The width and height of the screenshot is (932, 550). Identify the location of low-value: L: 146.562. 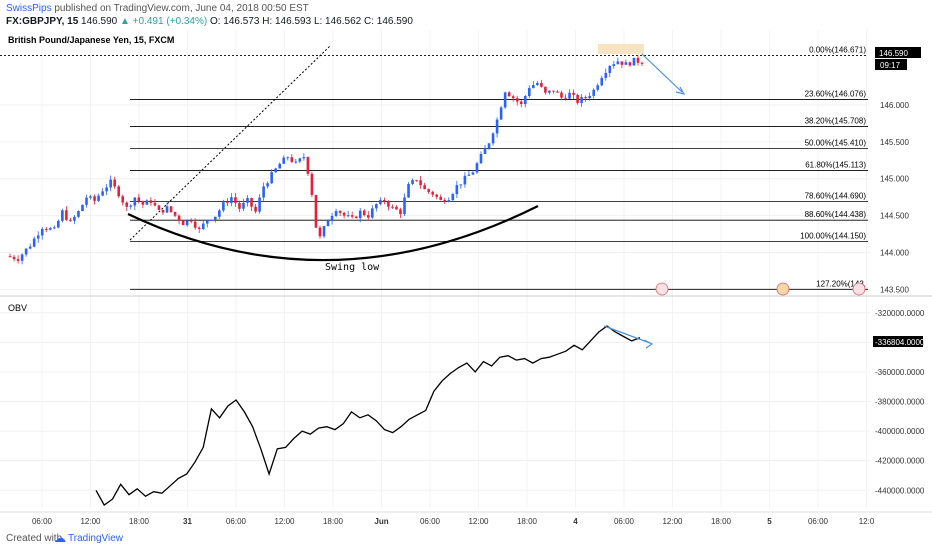
(337, 21).